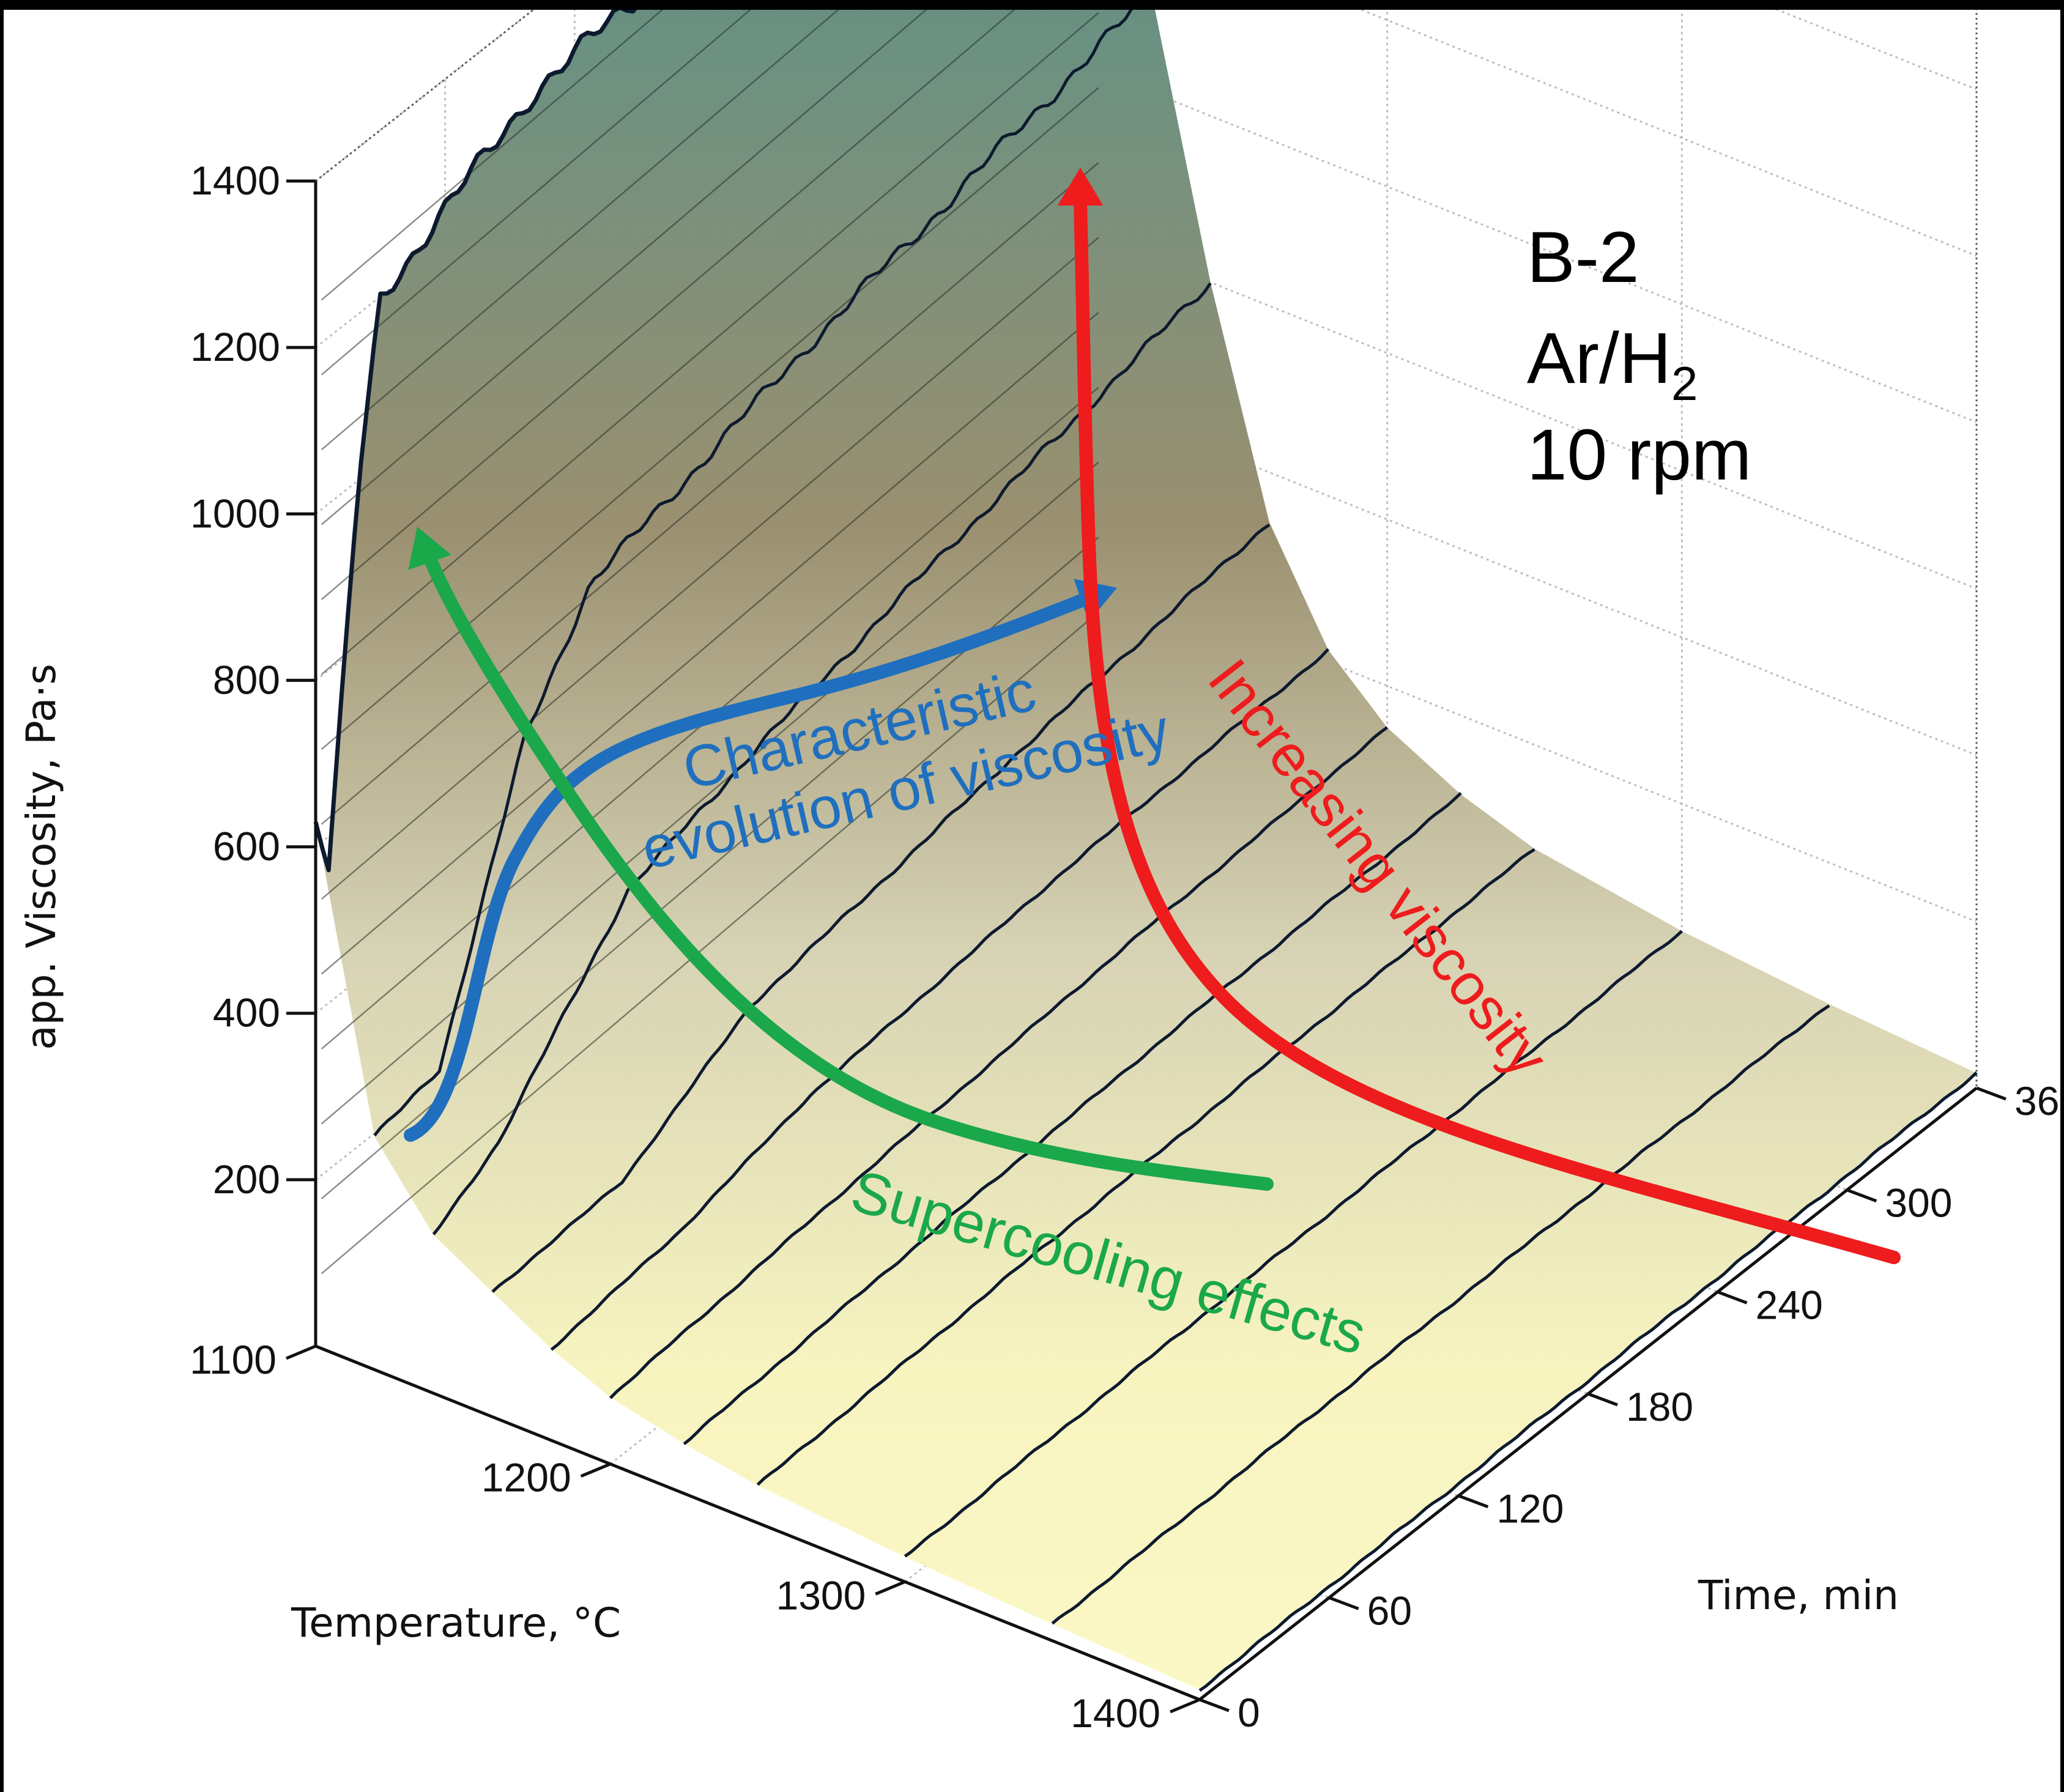  I want to click on y-tick-label: 0, so click(1249, 1712).